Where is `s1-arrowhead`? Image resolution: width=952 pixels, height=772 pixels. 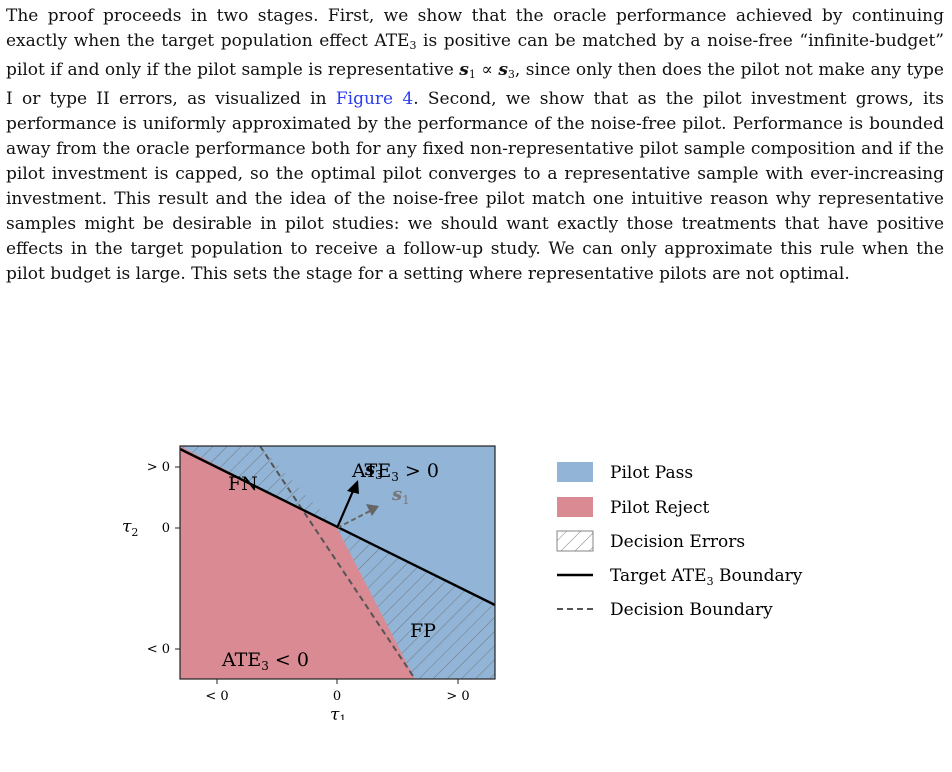
s1-arrowhead is located at coordinates (372, 510).